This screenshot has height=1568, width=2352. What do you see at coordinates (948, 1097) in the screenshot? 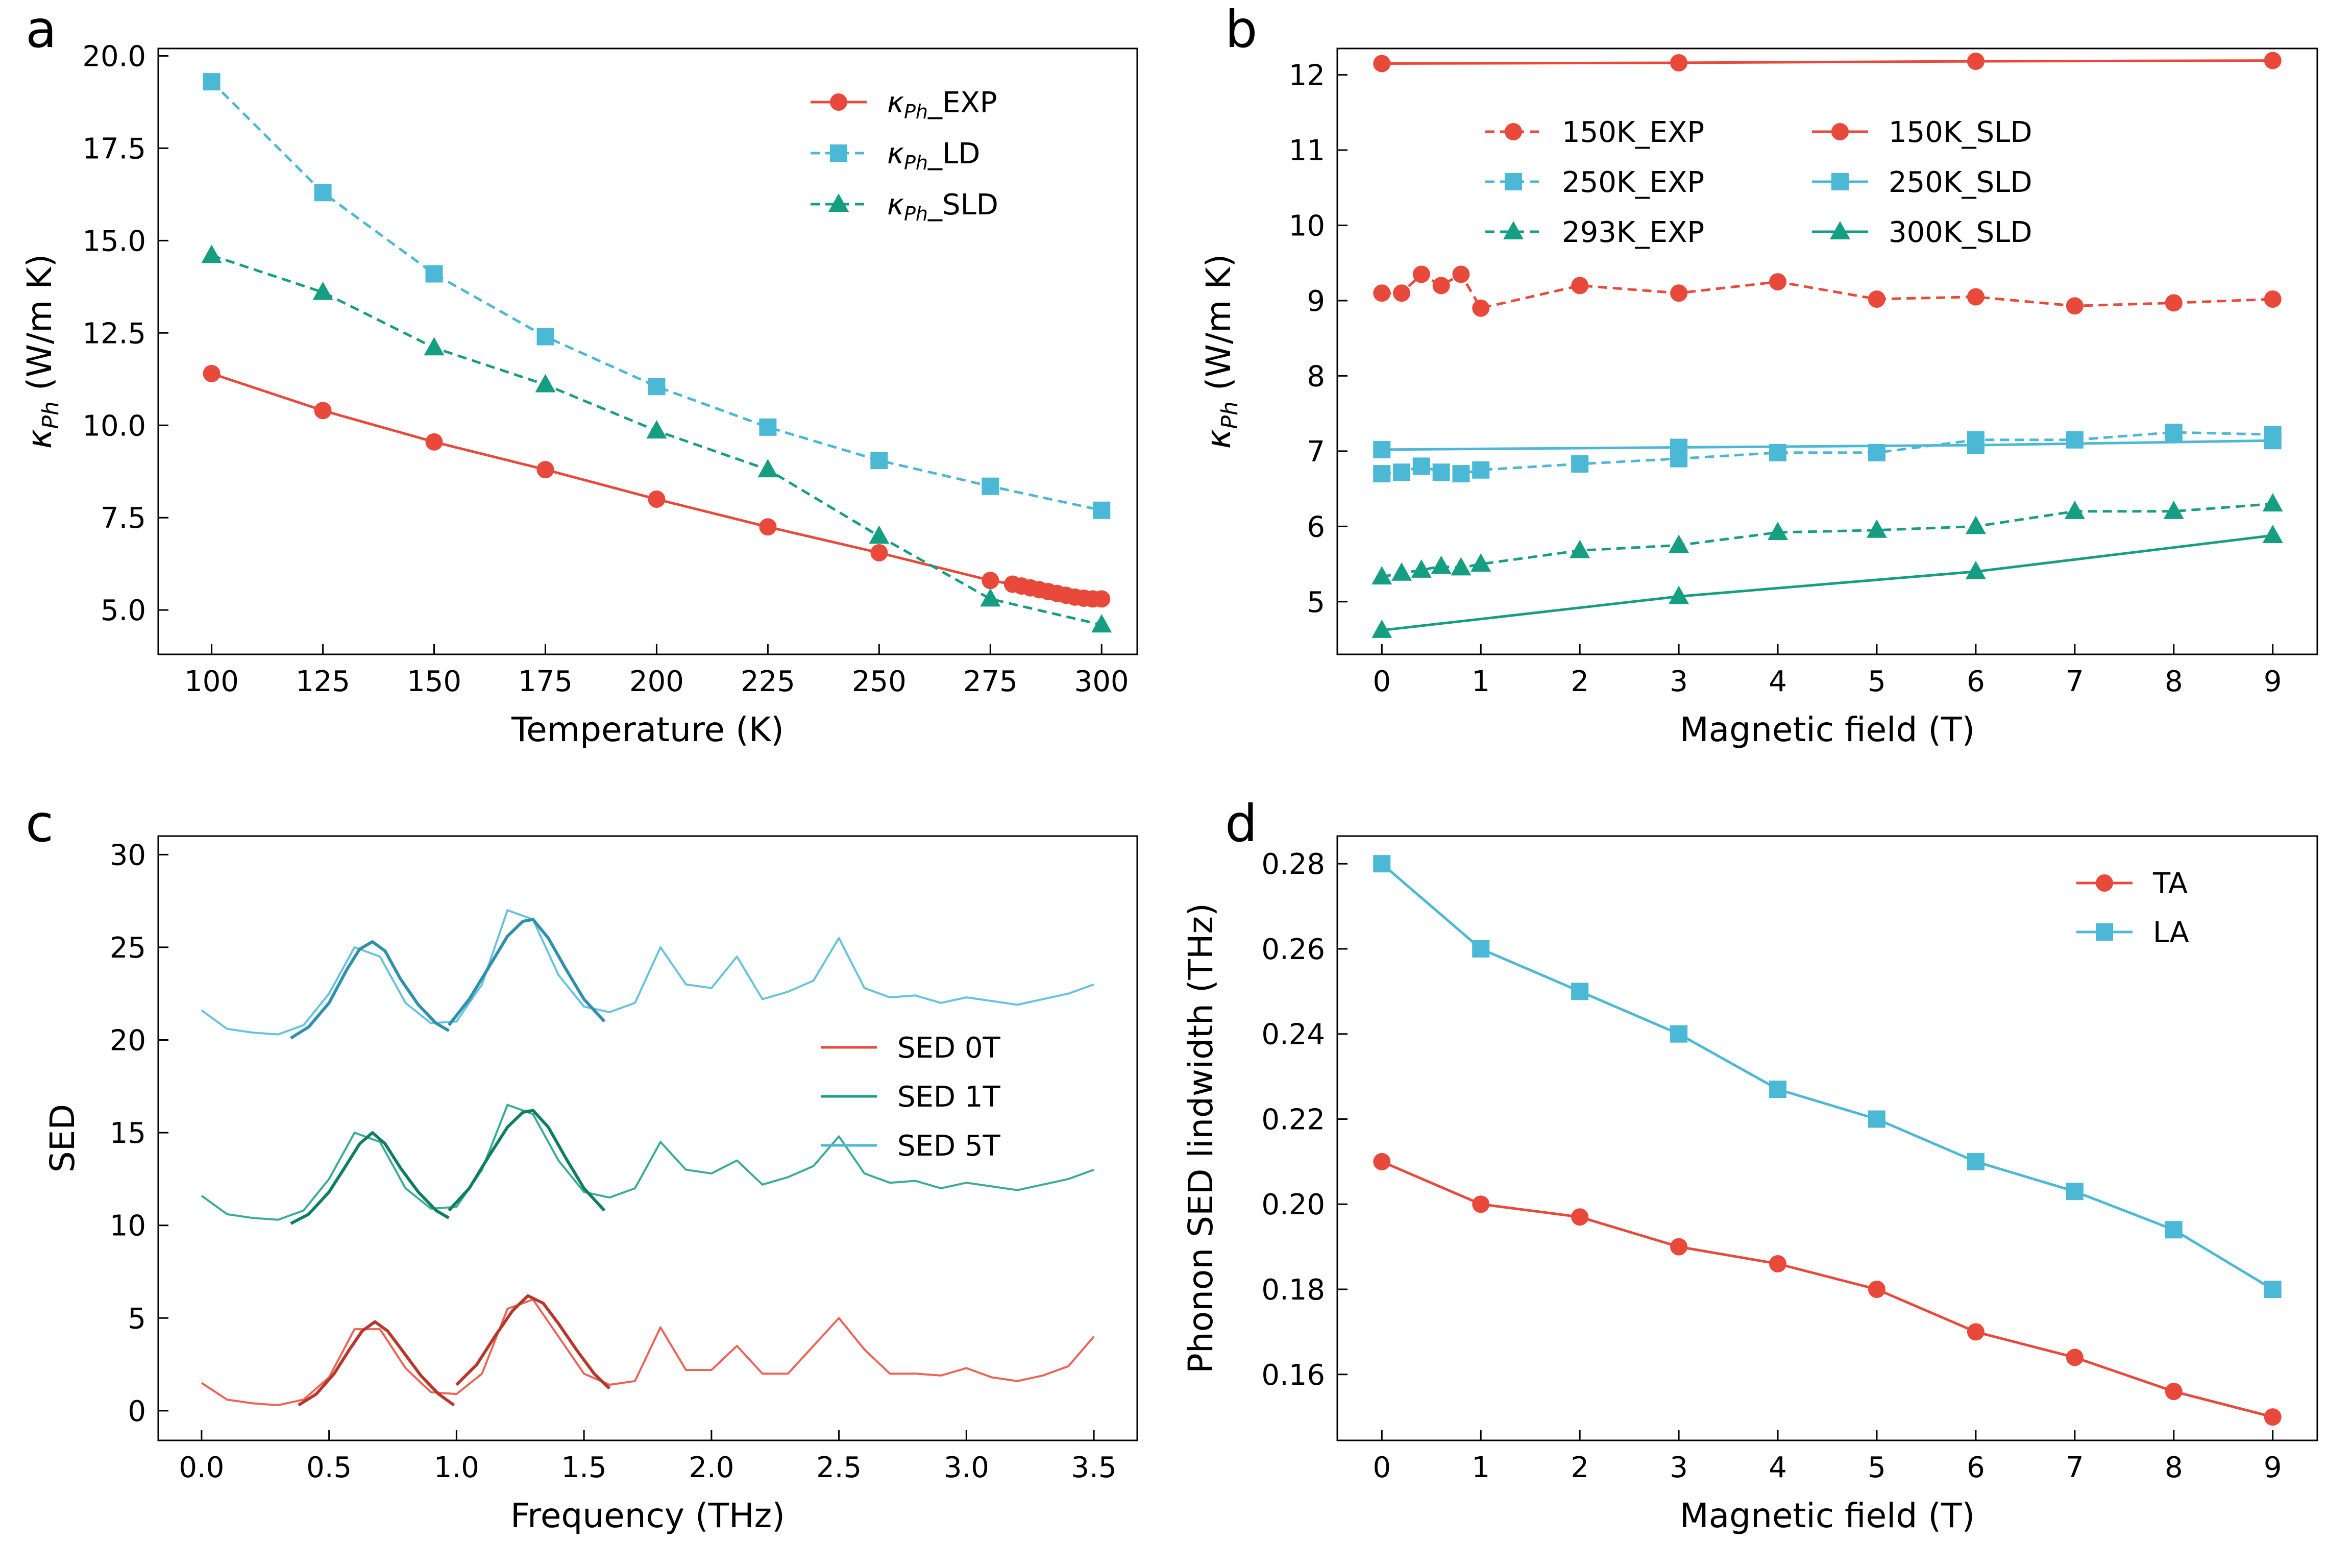
I see `legend-label-sed-1t: SED 1T` at bounding box center [948, 1097].